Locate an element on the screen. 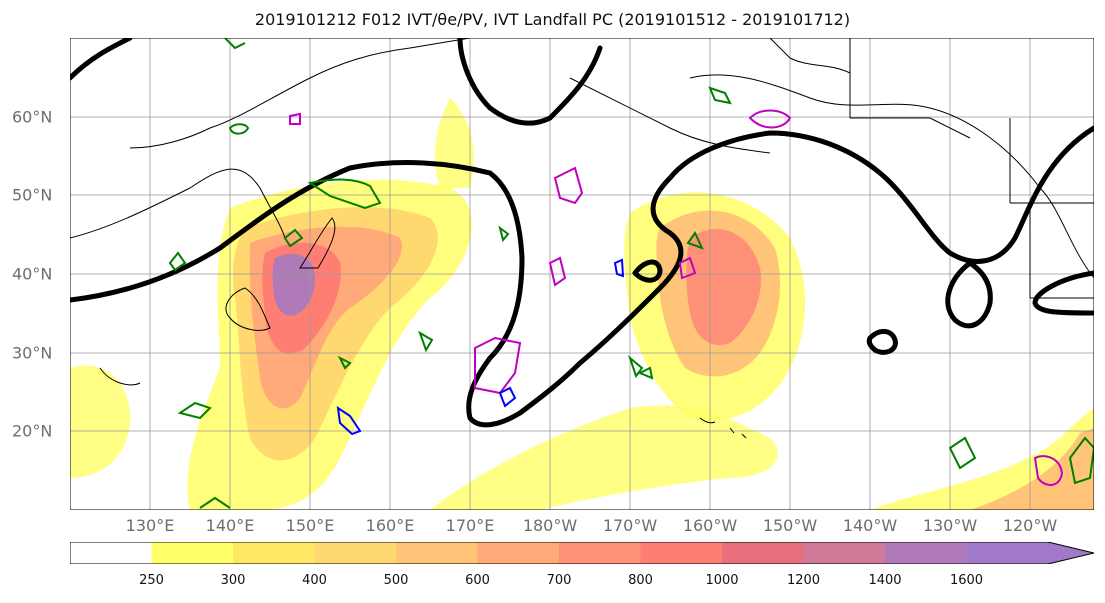 The image size is (1105, 603). lon-label-160w: 160°W is located at coordinates (710, 525).